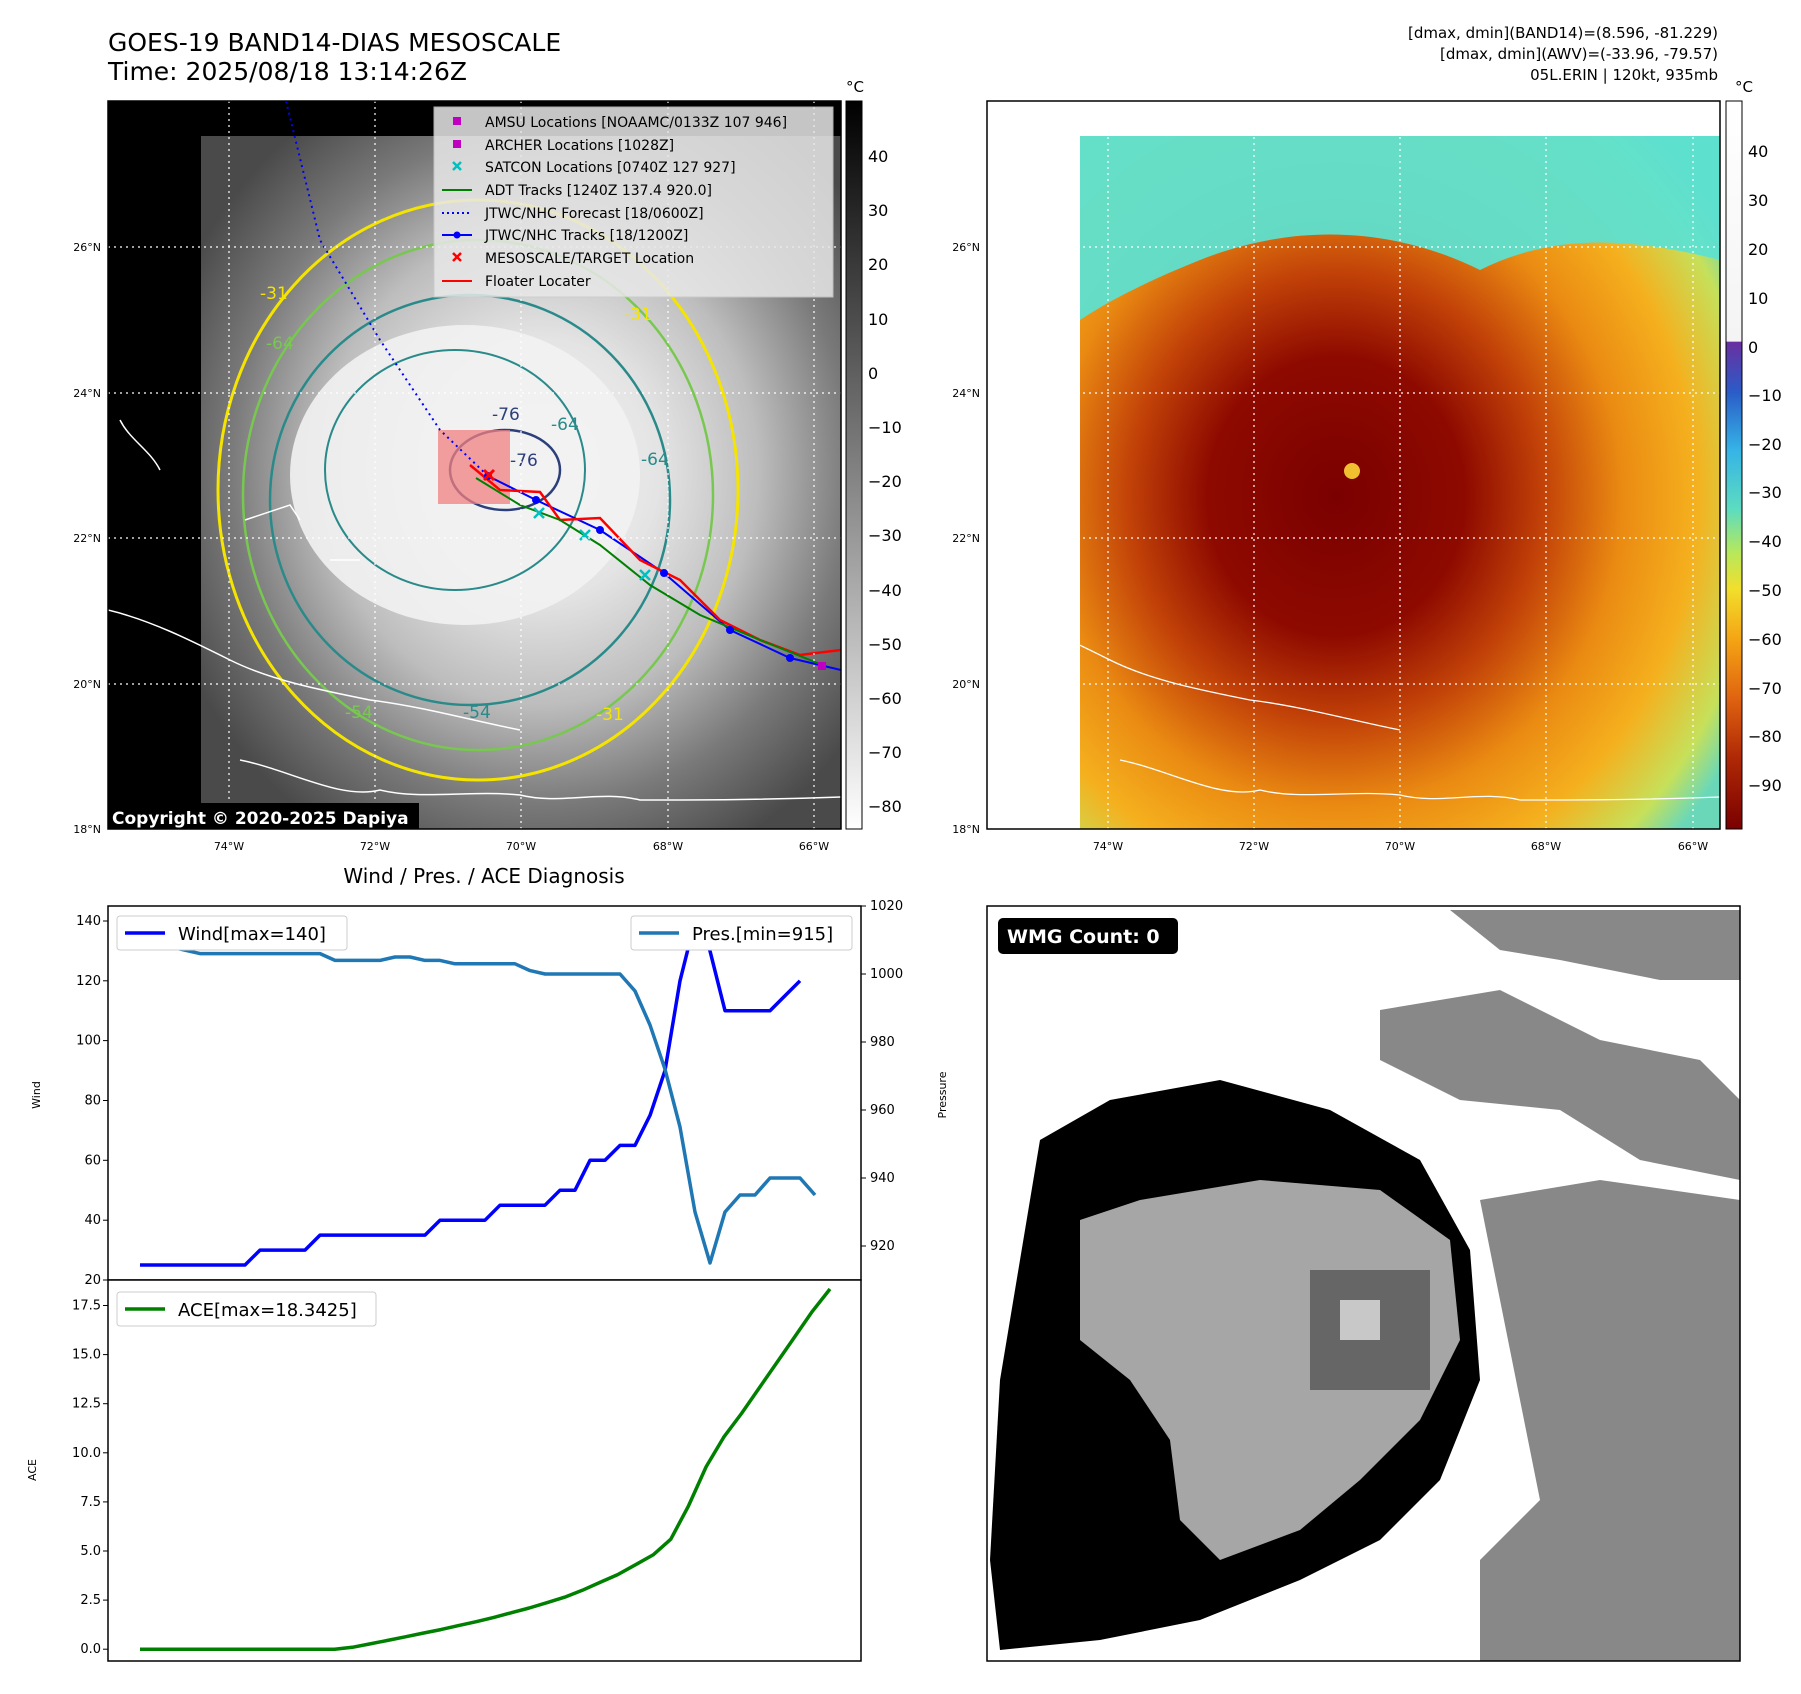  I want to click on wind-yticks-label: 120, so click(88, 981).